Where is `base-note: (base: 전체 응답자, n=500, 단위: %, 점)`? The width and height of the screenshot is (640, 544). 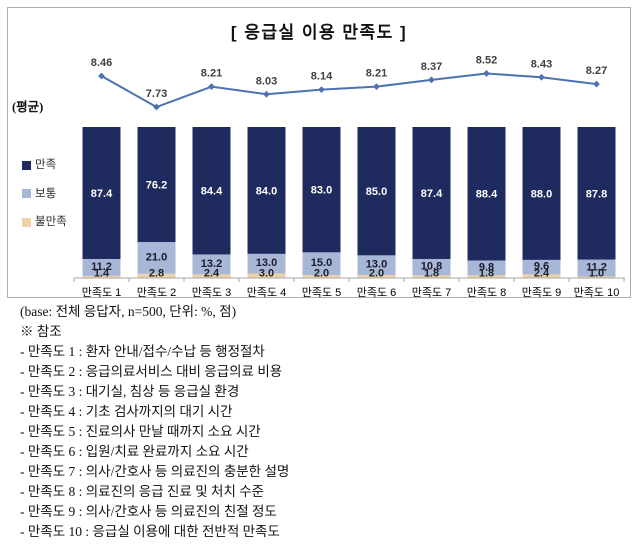 base-note: (base: 전체 응답자, n=500, 단위: %, 점) is located at coordinates (128, 311).